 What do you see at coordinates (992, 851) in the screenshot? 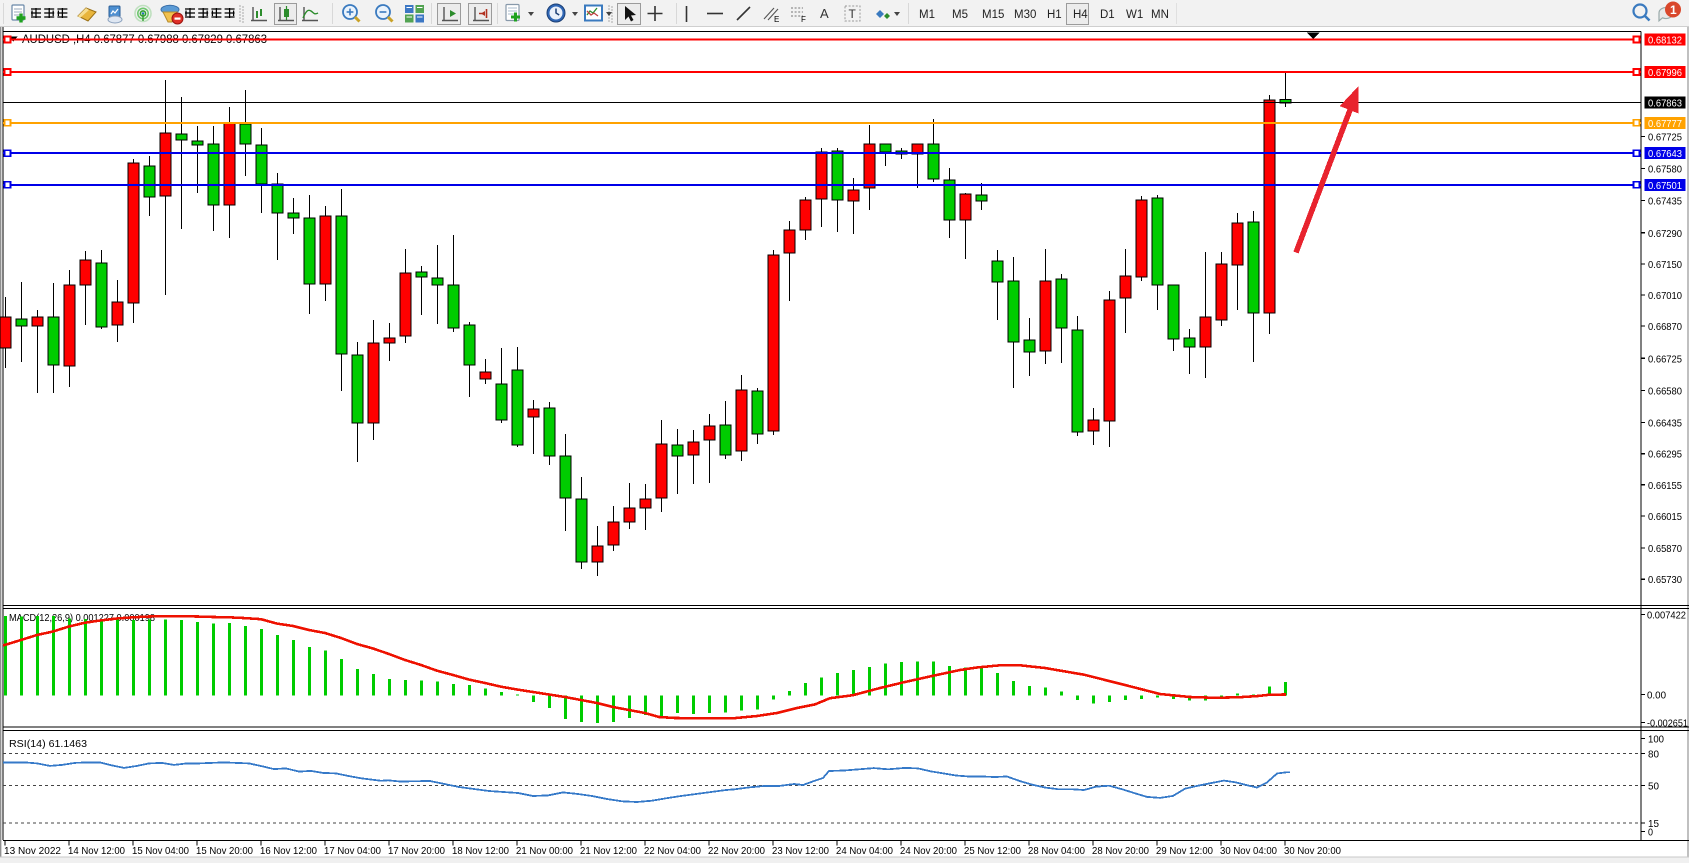
I see `svg-text: 25 Nov 12:00` at bounding box center [992, 851].